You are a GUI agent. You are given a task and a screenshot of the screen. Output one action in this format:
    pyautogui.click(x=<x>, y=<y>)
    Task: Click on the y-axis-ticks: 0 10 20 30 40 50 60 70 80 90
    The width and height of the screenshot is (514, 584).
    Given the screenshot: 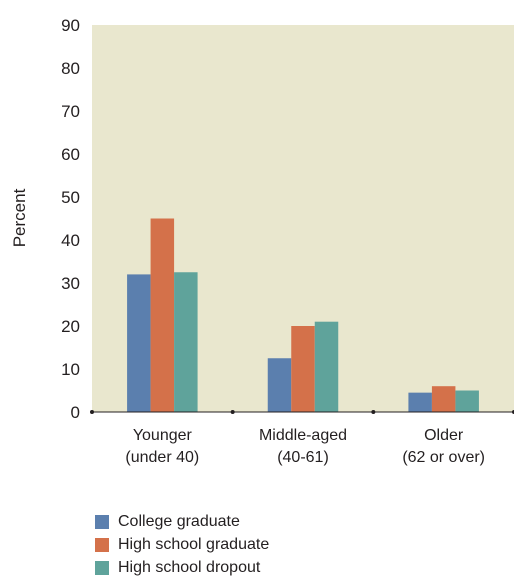 What is the action you would take?
    pyautogui.click(x=70, y=219)
    